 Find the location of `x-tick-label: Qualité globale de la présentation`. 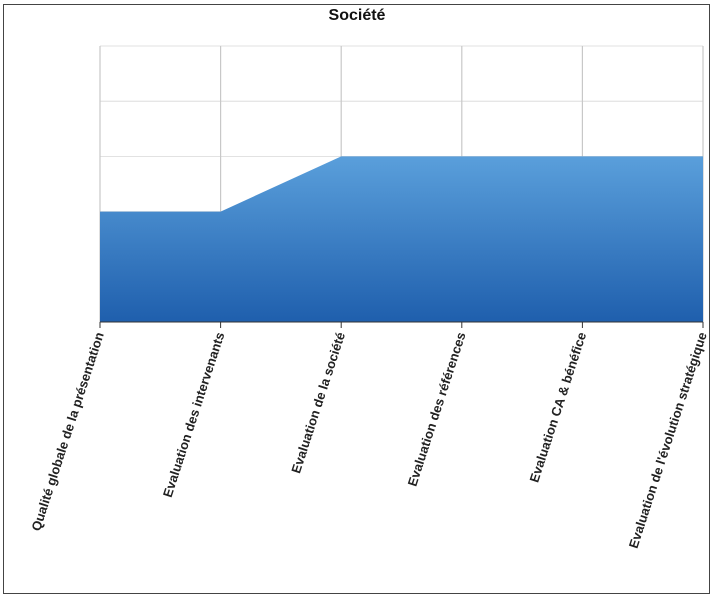

x-tick-label: Qualité globale de la présentation is located at coordinates (67, 431).